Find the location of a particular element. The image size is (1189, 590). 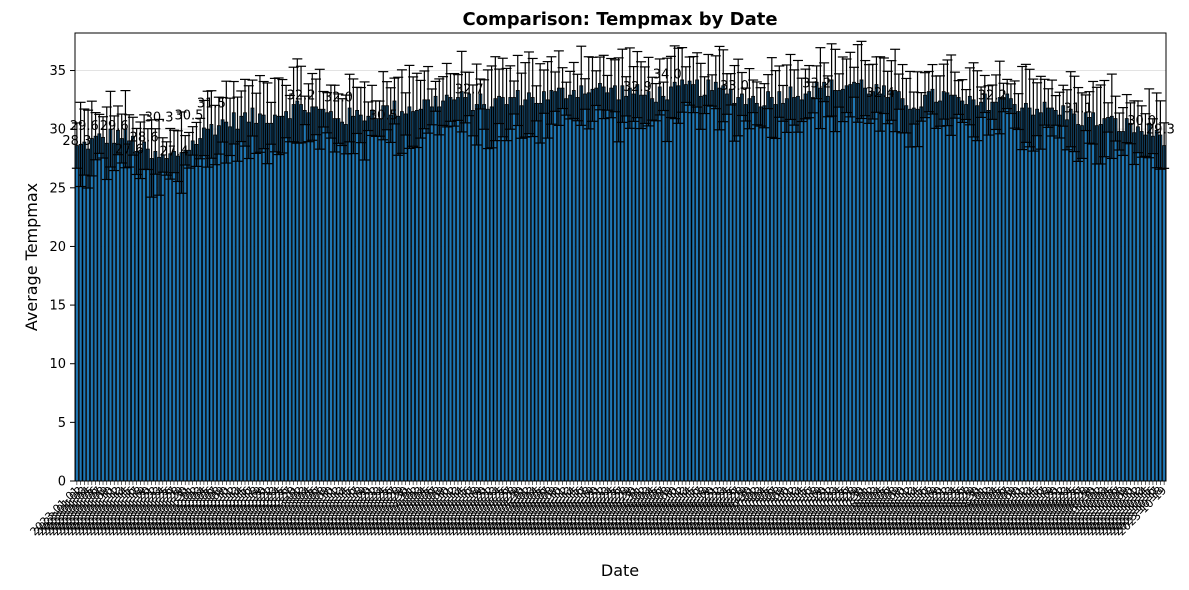

bar-data-label: 28.3 is located at coordinates (76, 141).